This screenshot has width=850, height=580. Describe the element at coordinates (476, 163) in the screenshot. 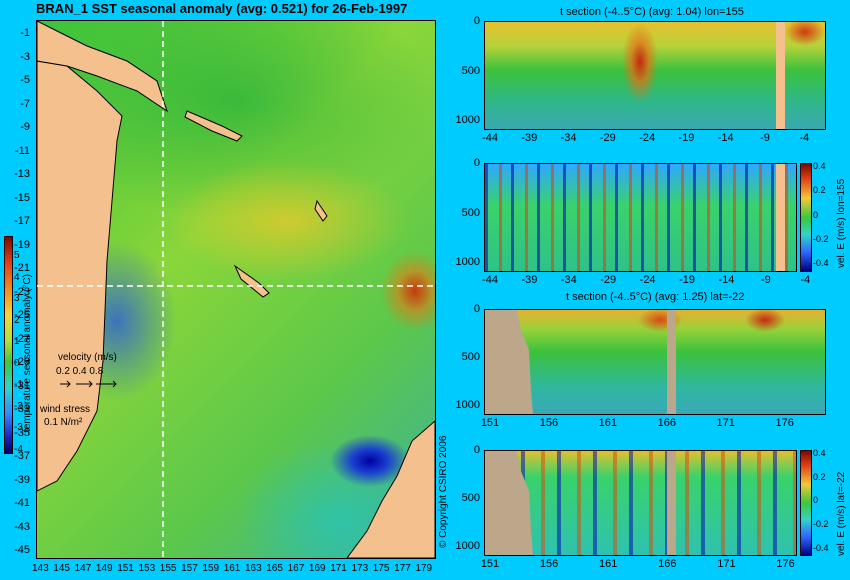

I see `panel2-depth-tick: 0` at that location.